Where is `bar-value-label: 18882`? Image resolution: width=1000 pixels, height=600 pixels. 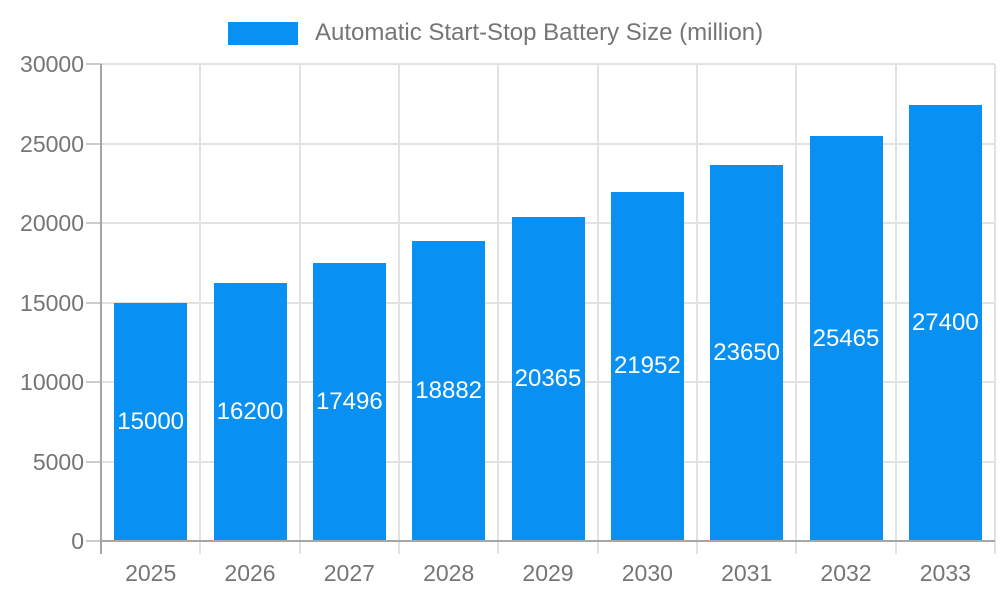 bar-value-label: 18882 is located at coordinates (449, 390).